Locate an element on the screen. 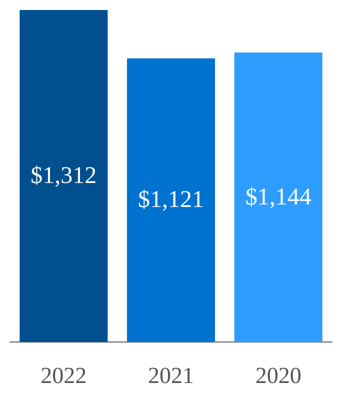  x-tick-label: 2020 is located at coordinates (278, 375).